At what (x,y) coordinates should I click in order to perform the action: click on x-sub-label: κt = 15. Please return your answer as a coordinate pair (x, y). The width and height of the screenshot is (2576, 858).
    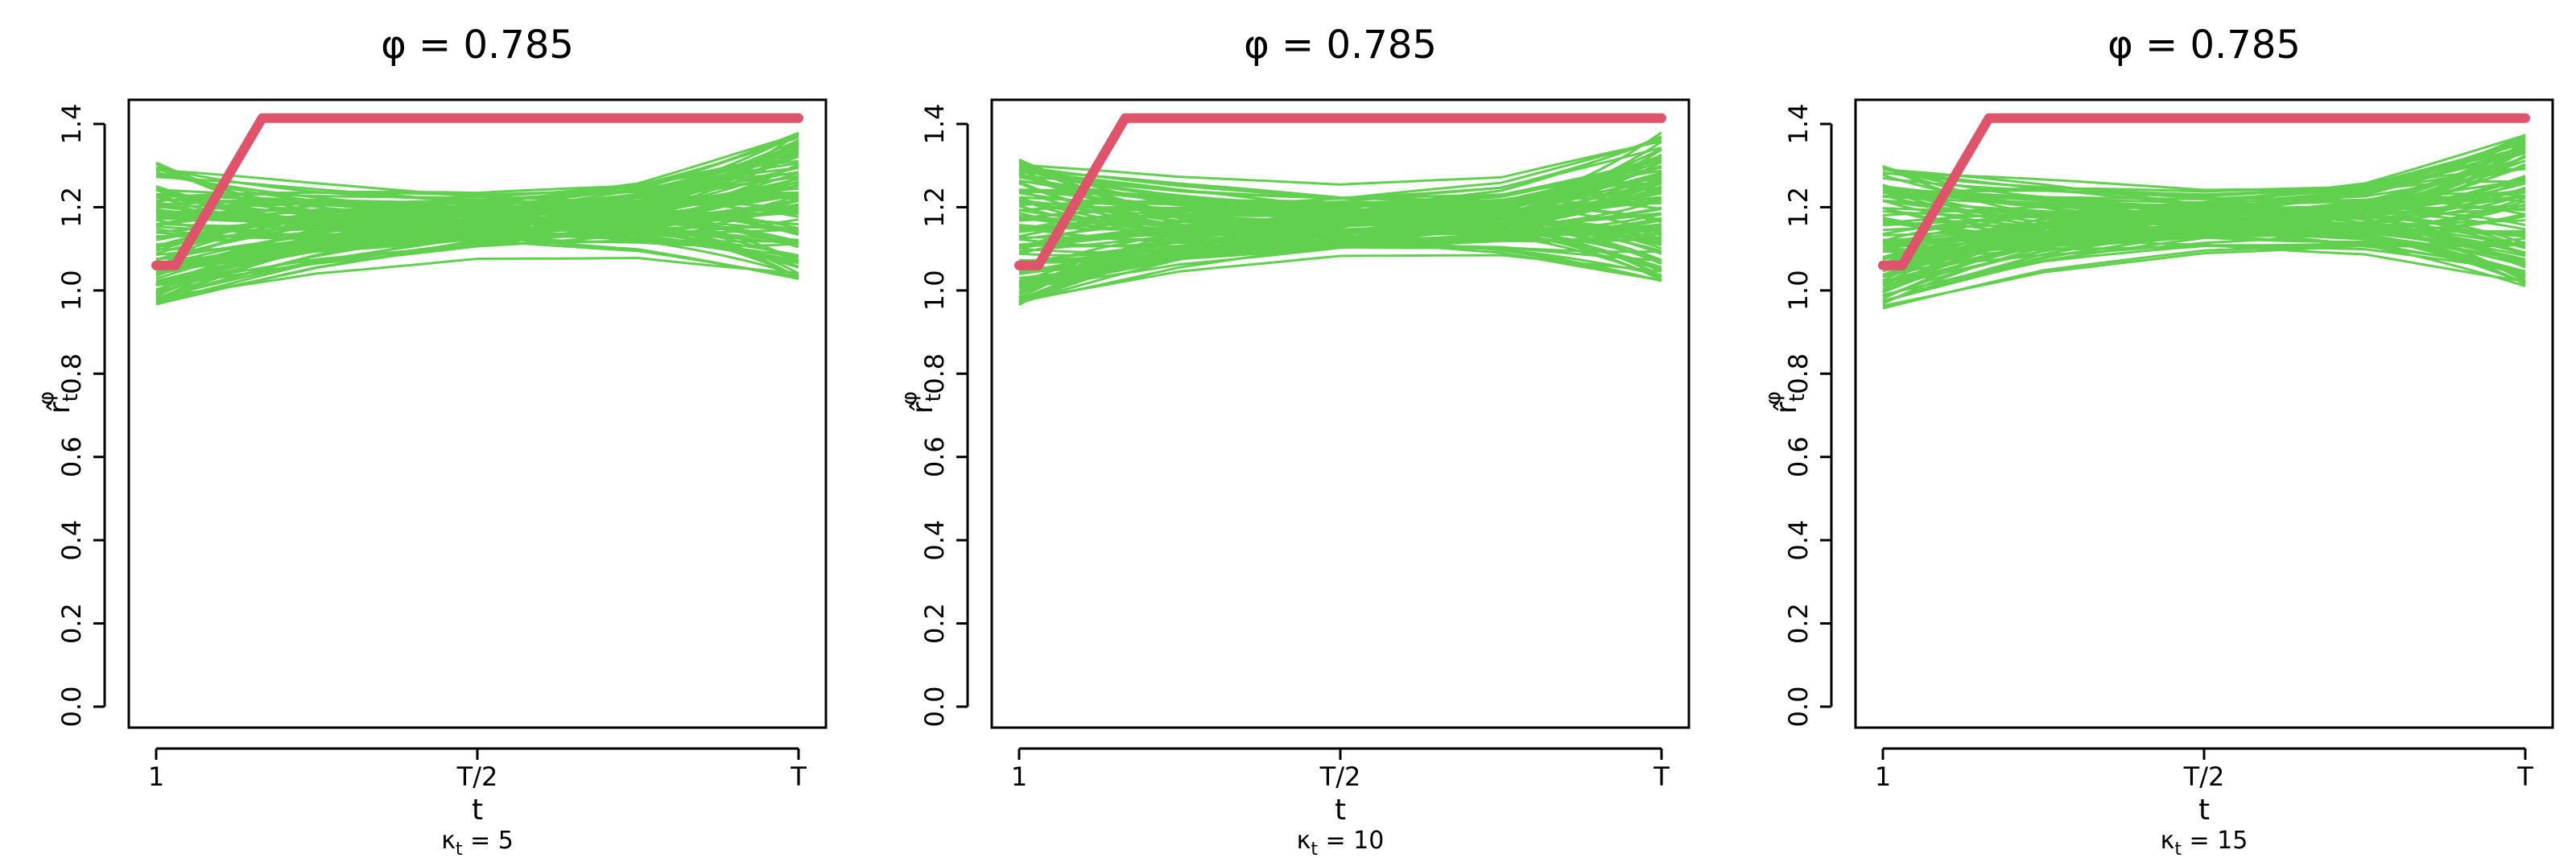
    Looking at the image, I should click on (2204, 842).